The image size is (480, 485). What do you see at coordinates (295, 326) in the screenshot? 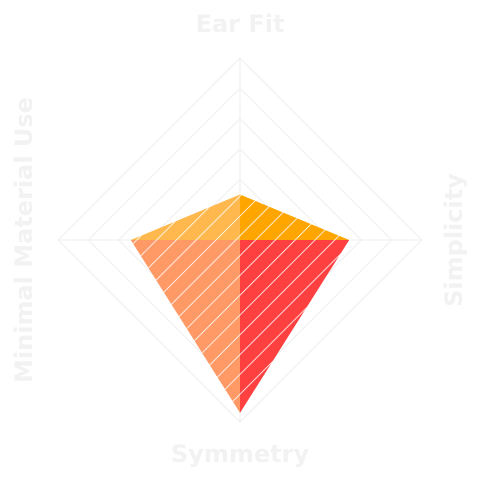
I see `quadrant-bottom-right-hatch` at bounding box center [295, 326].